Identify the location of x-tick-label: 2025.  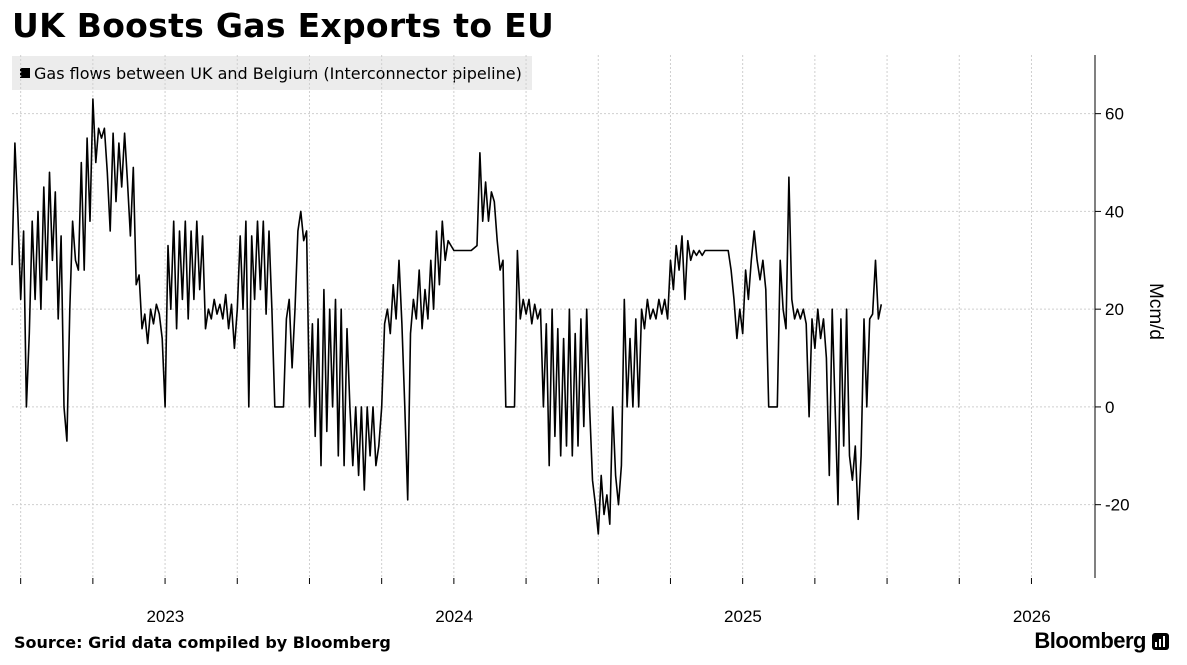
(743, 616).